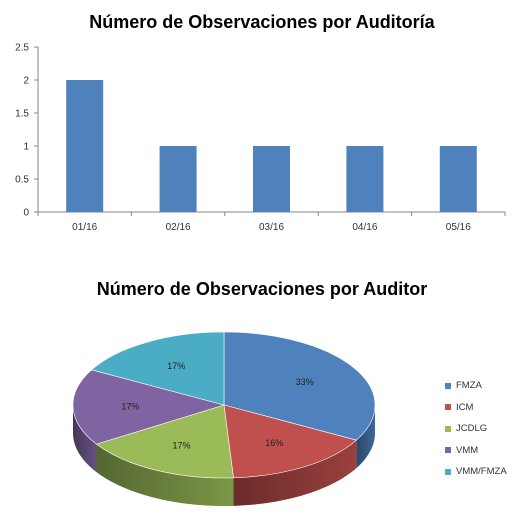 The width and height of the screenshot is (524, 517). I want to click on pie-slice-jcdlg, so click(164, 441).